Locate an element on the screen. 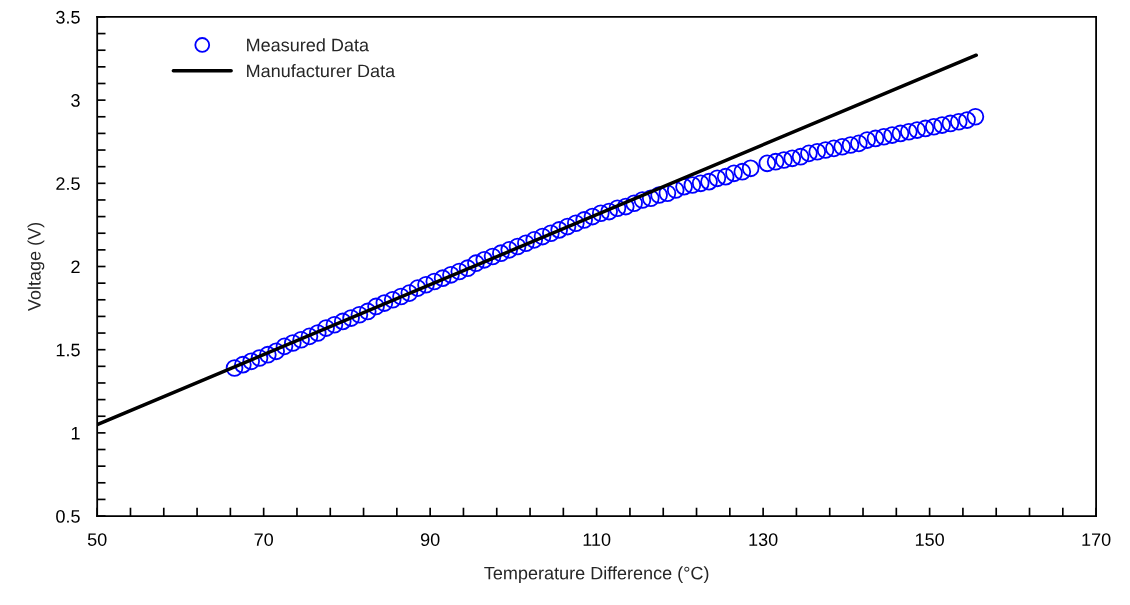 The width and height of the screenshot is (1130, 605). y-tick-label: 1 is located at coordinates (75, 433).